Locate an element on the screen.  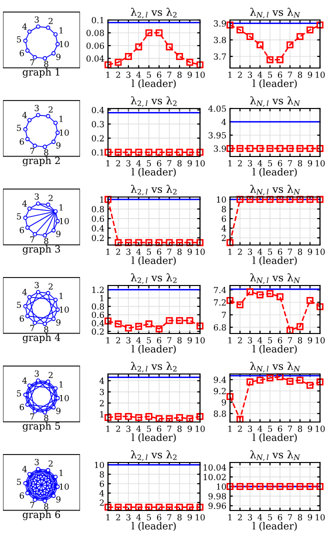
text: 5 is located at coordinates (18, 128).